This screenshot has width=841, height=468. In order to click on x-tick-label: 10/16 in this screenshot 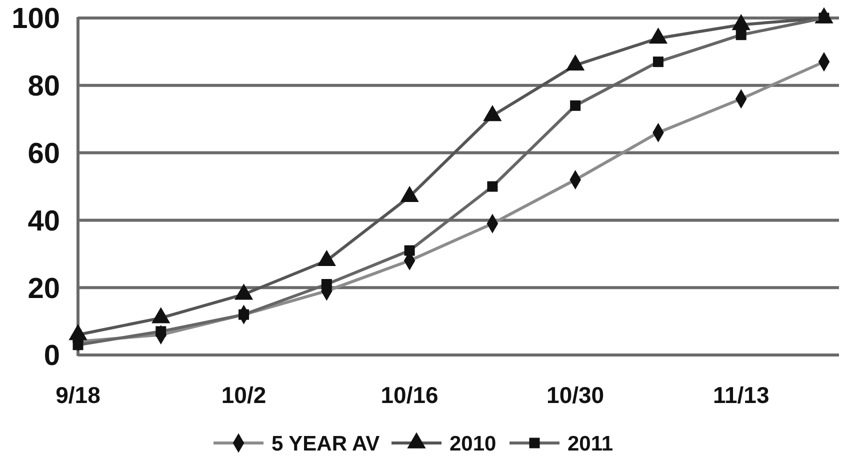, I will do `click(409, 395)`.